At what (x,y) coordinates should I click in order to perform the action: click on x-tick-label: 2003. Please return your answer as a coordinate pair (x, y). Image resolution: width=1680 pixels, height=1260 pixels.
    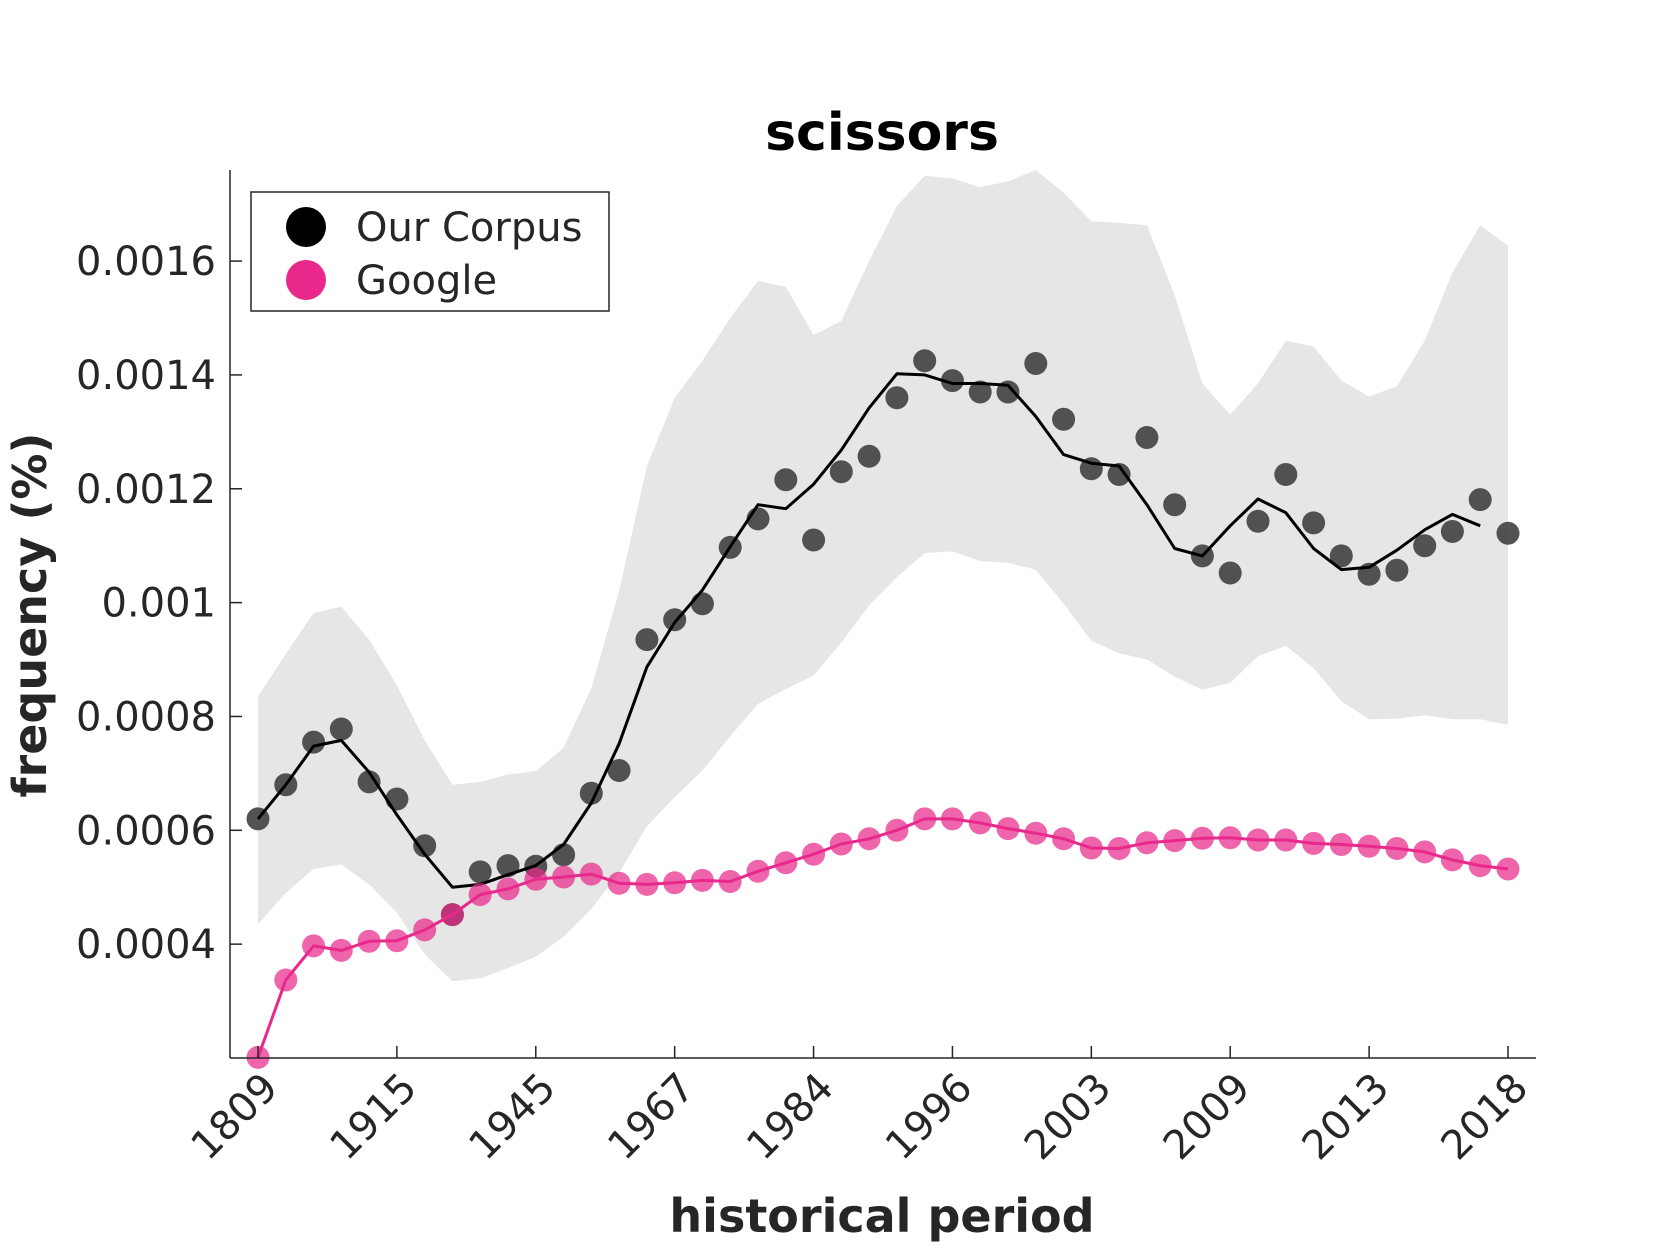
    Looking at the image, I should click on (1068, 1117).